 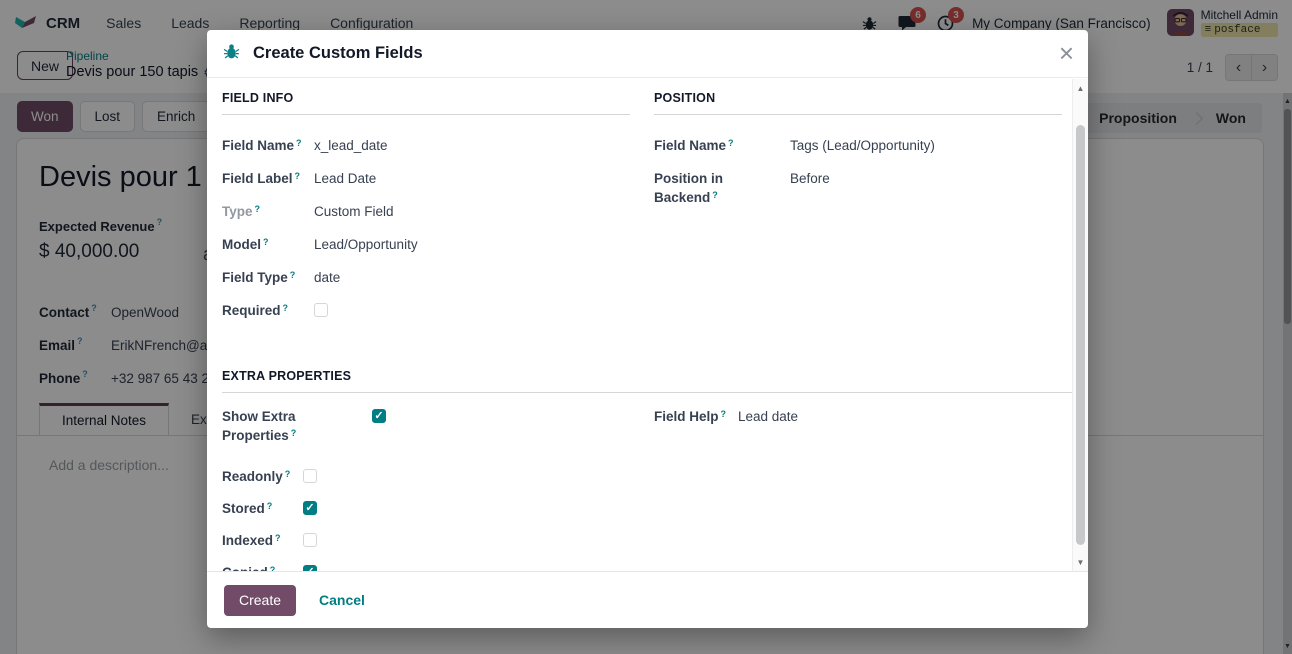 I want to click on breadcrumb-pipeline: Pipeline, so click(x=87, y=56).